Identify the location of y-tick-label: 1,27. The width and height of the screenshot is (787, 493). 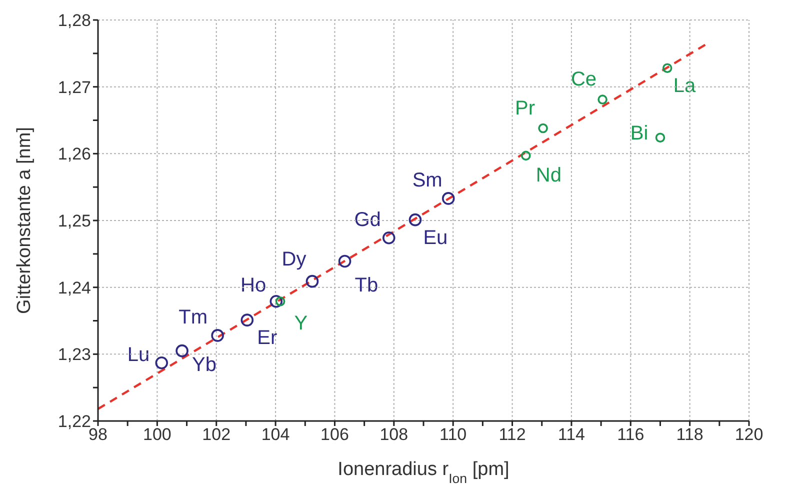
(74, 87).